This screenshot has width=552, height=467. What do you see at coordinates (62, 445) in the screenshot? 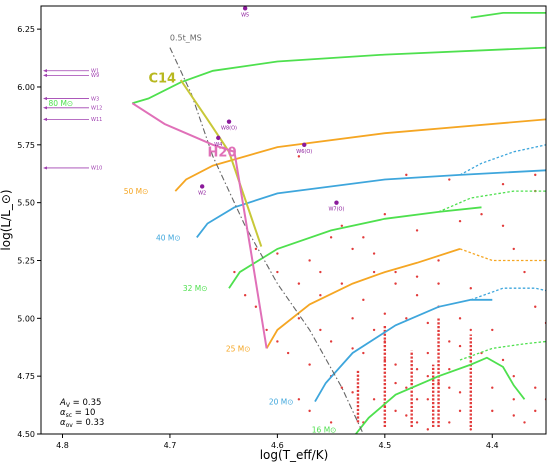
I see `x-tick-label: 4.8` at bounding box center [62, 445].